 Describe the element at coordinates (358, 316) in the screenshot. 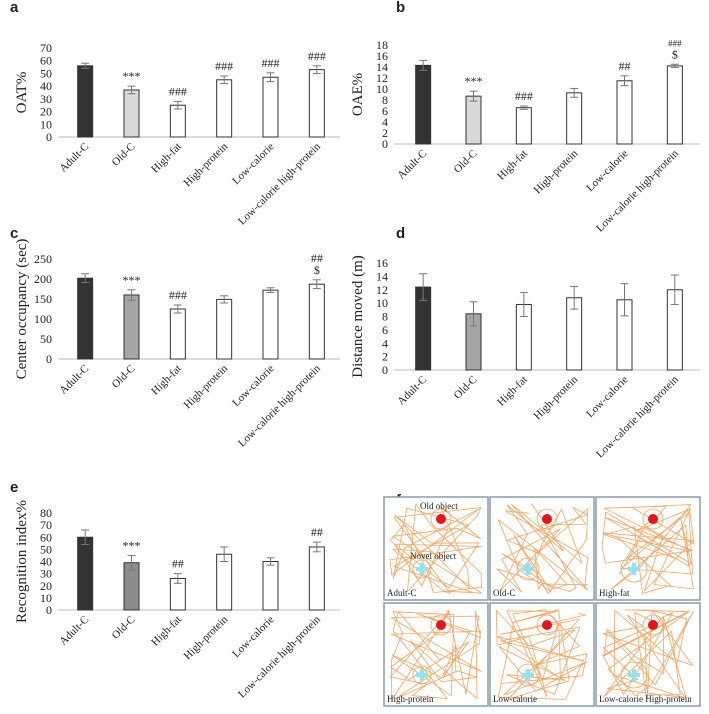

I see `y-axis-label: Distance moved (m)` at that location.